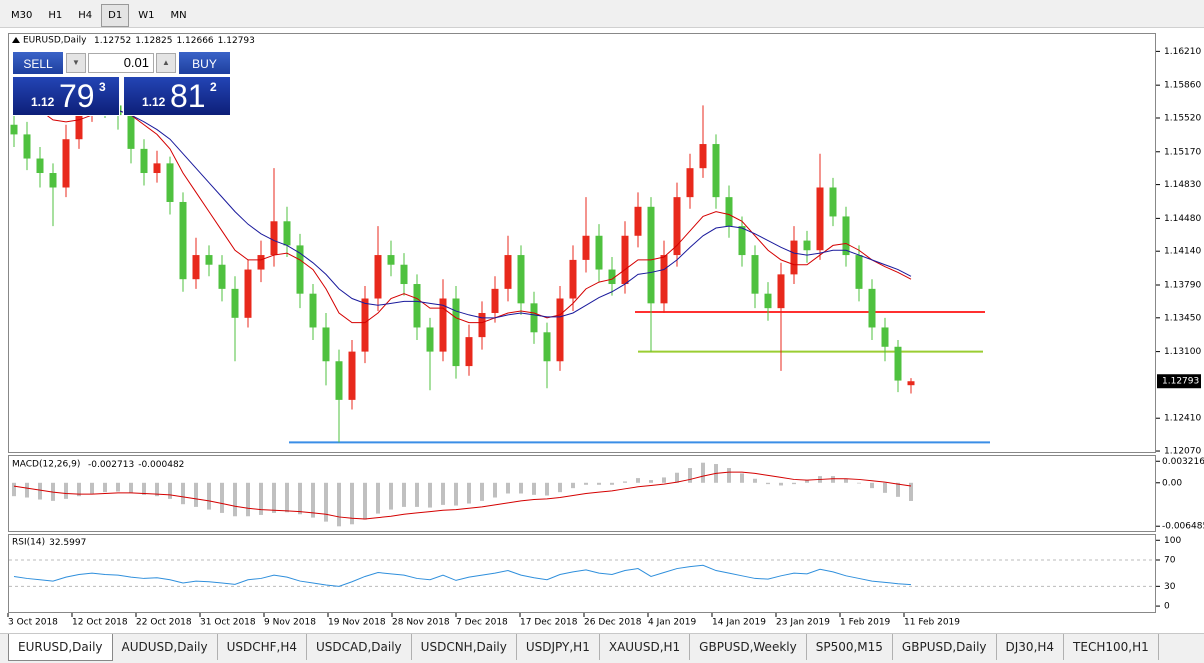  Describe the element at coordinates (558, 647) in the screenshot. I see `chart-tab: USDJPY,H1` at that location.